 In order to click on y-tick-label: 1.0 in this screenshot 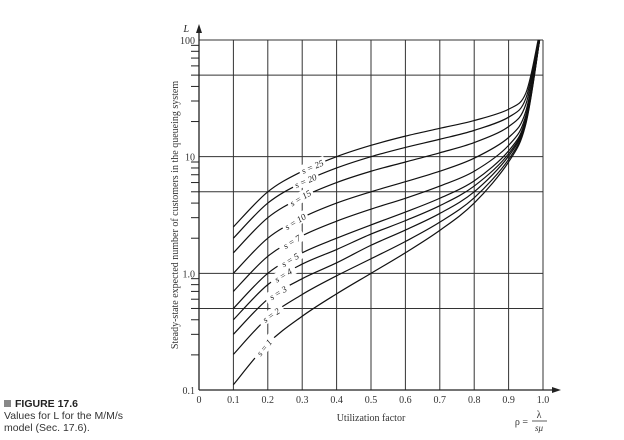, I will do `click(189, 274)`.